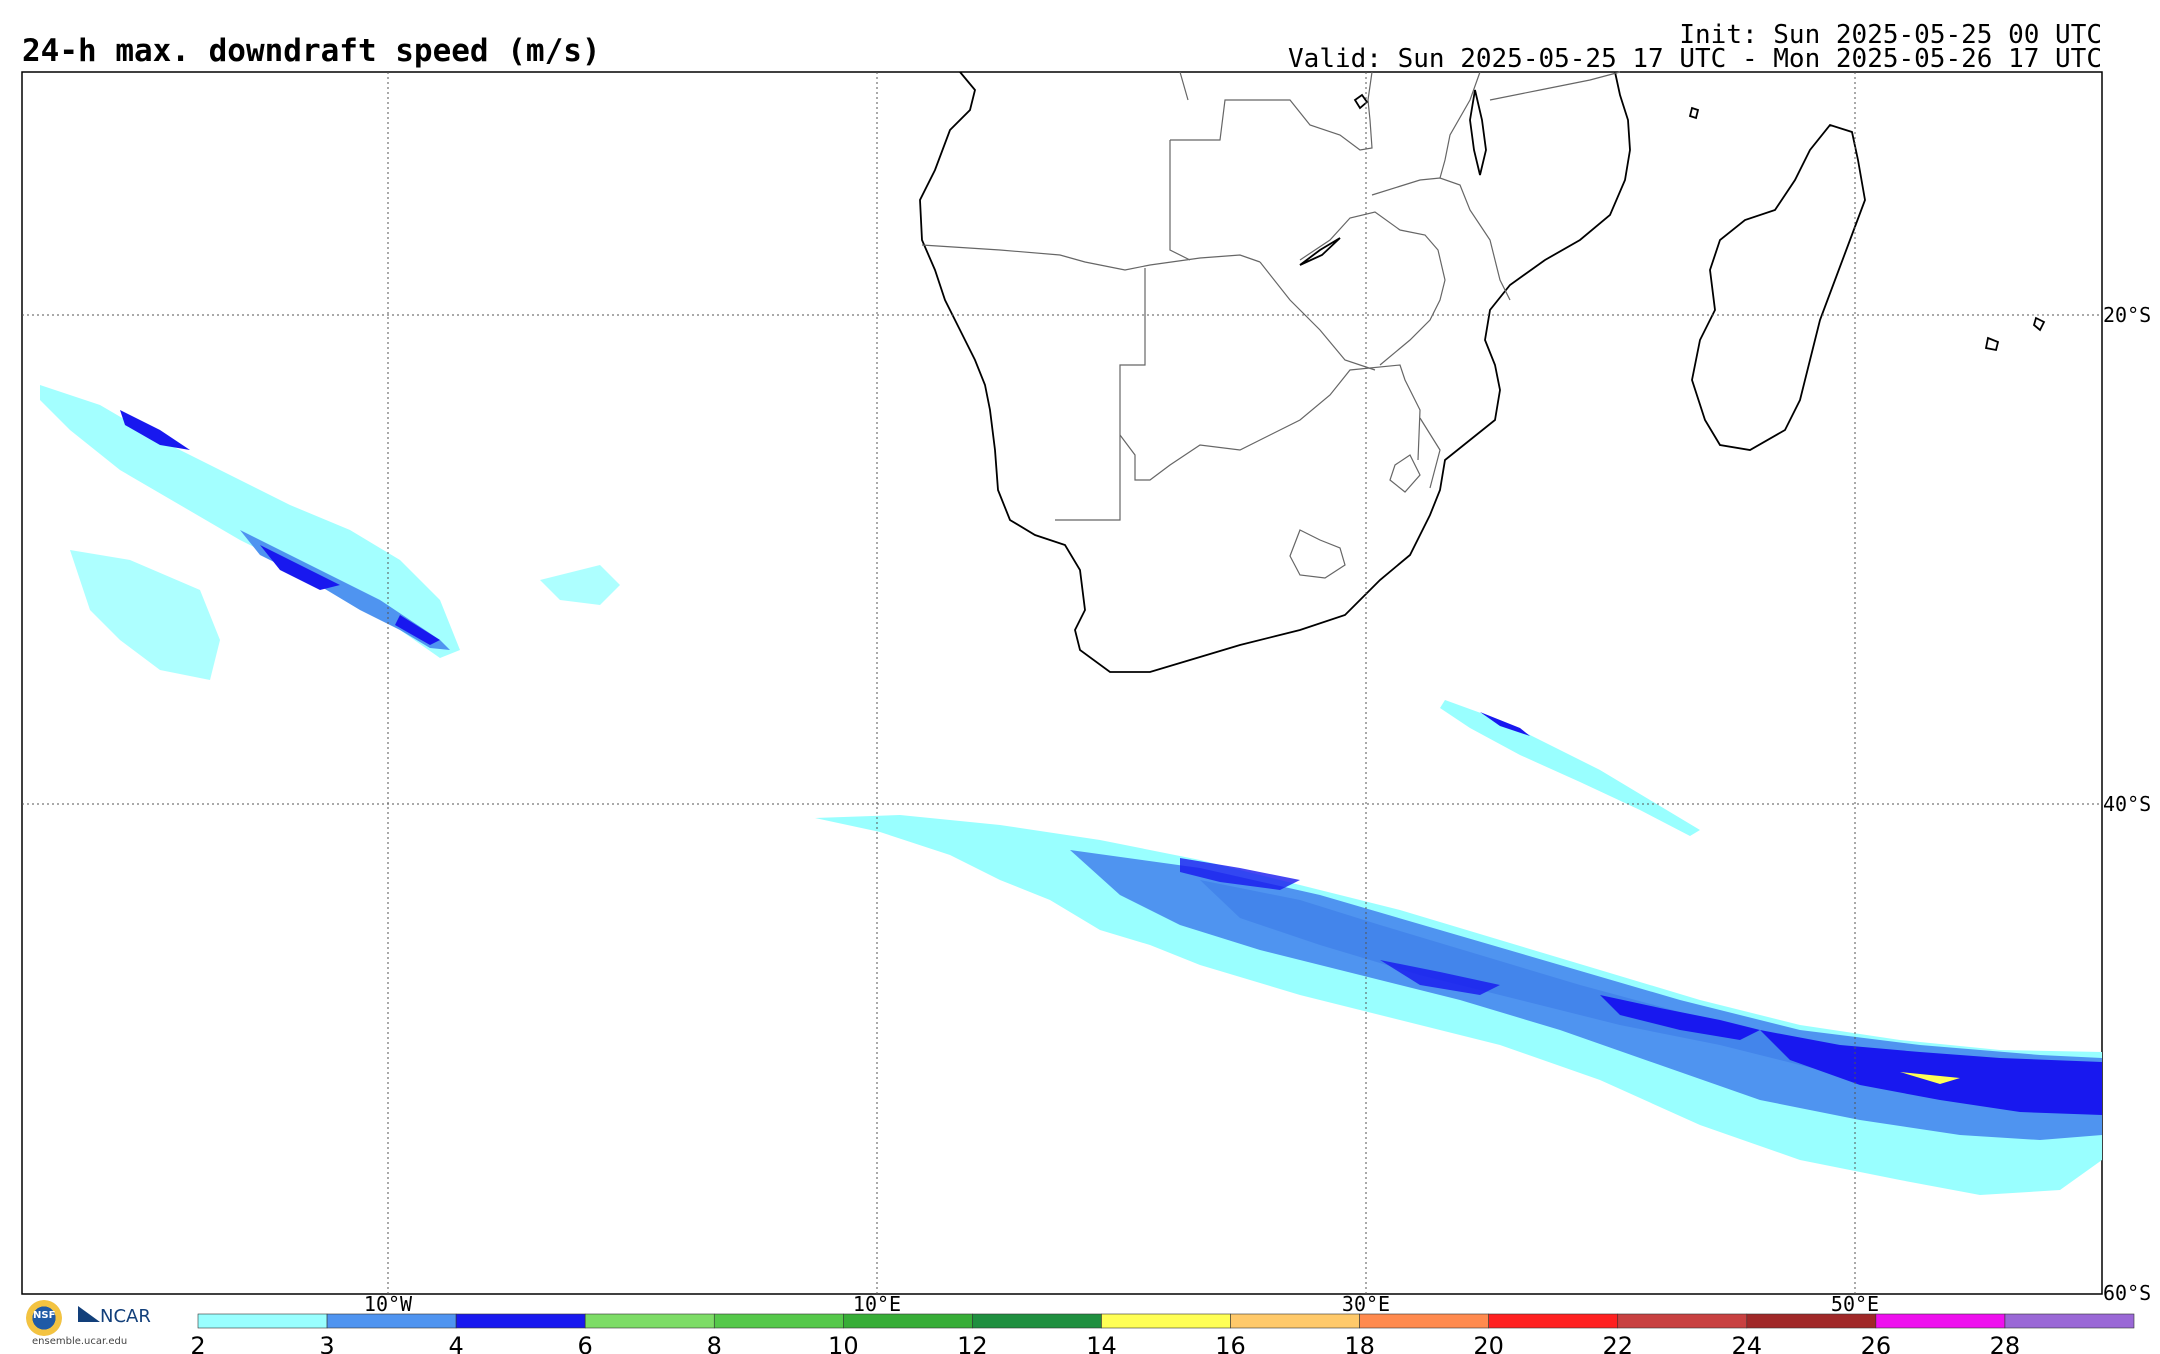 The height and width of the screenshot is (1354, 2160). What do you see at coordinates (1320, 251) in the screenshot?
I see `lake-kariba` at bounding box center [1320, 251].